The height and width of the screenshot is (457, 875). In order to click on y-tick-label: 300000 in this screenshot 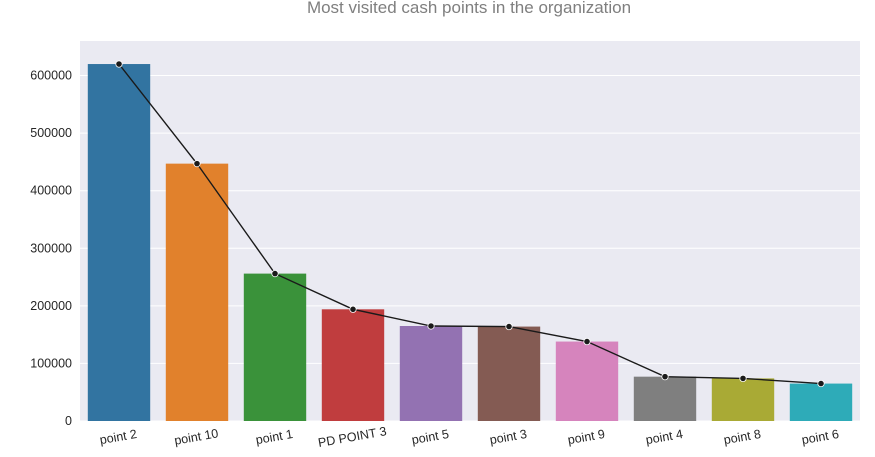, I will do `click(51, 248)`.